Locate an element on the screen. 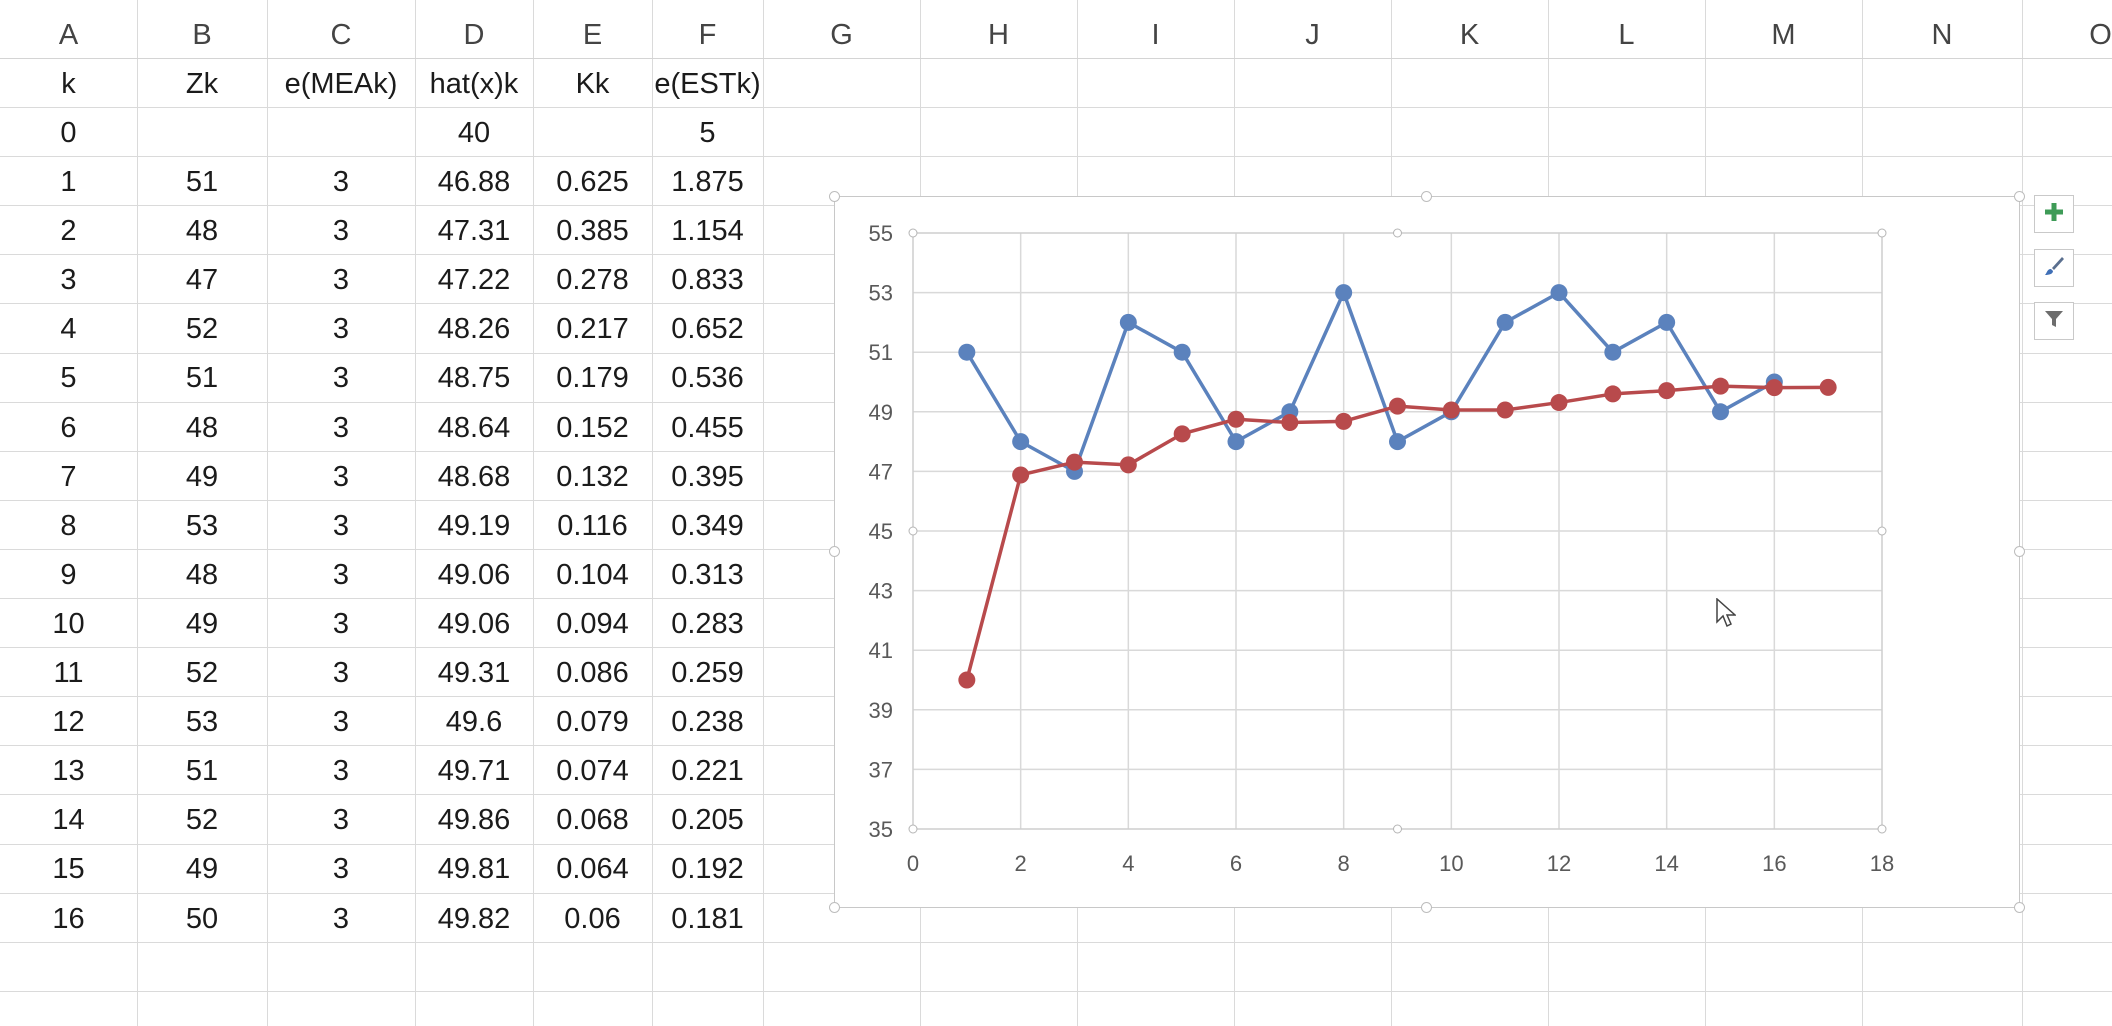  cell-xhat: 49.81 is located at coordinates (474, 869).